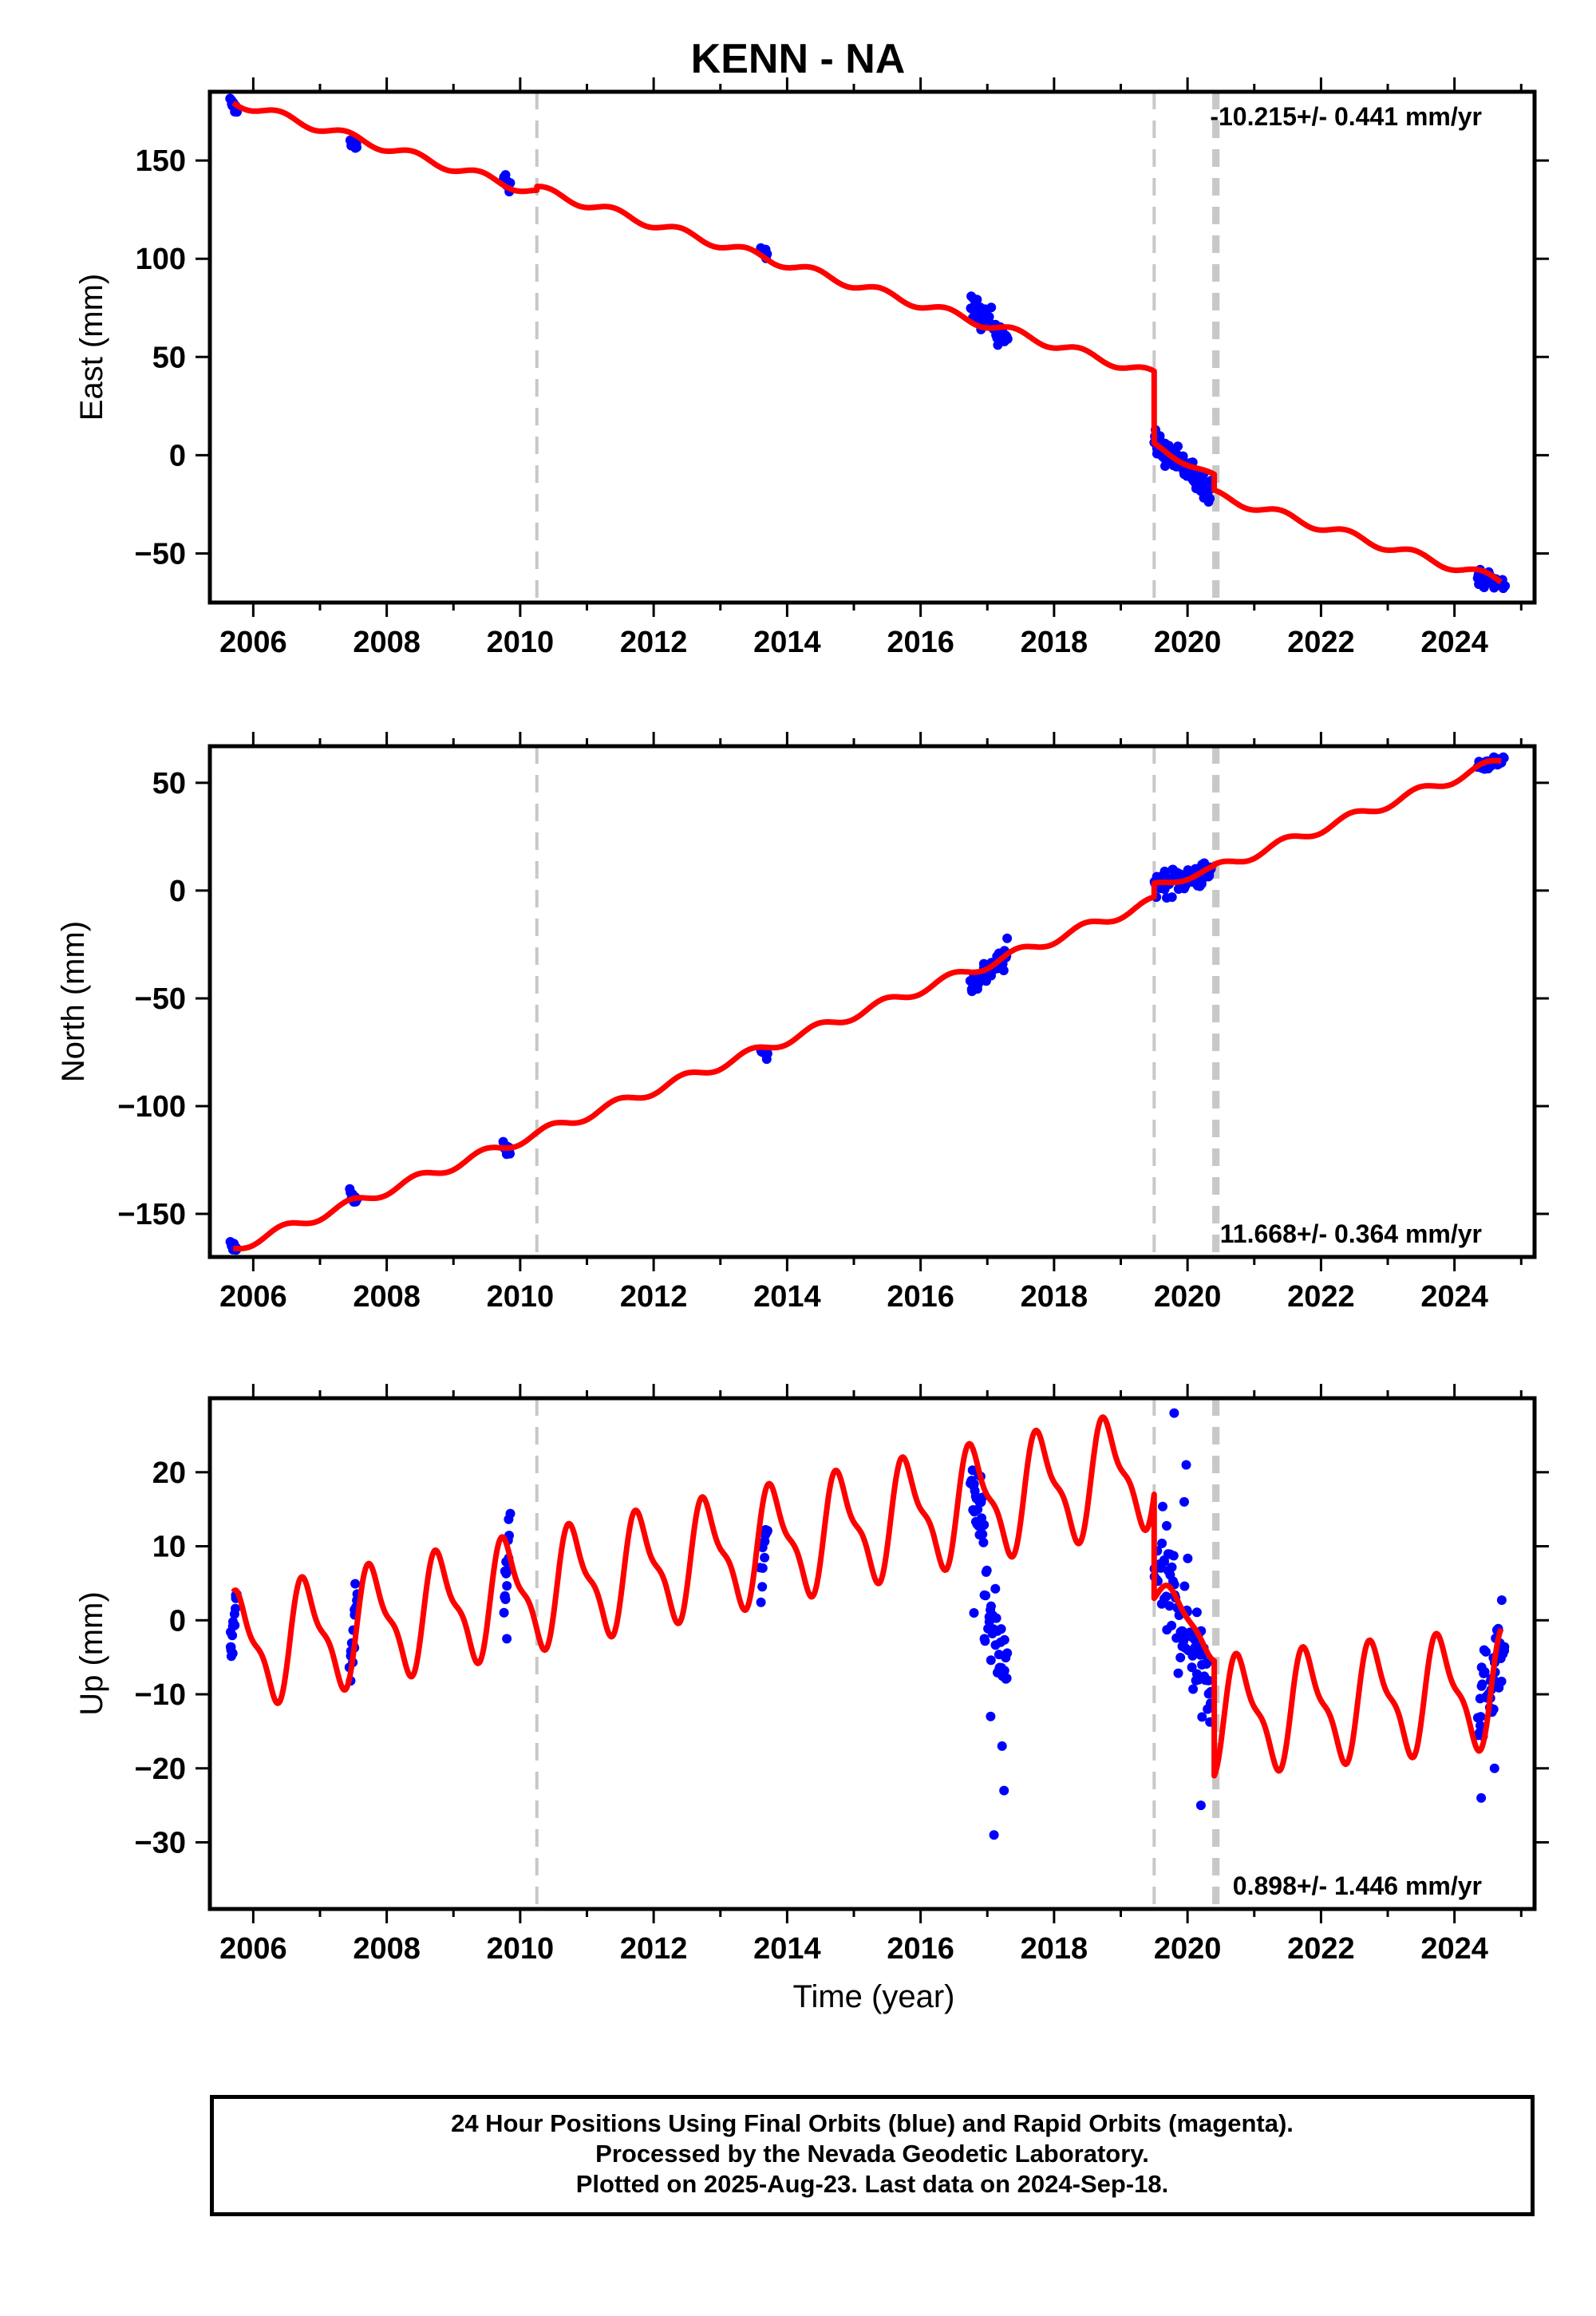 This screenshot has height=2316, width=1596. I want to click on x-tick-label: 2024, so click(1454, 1297).